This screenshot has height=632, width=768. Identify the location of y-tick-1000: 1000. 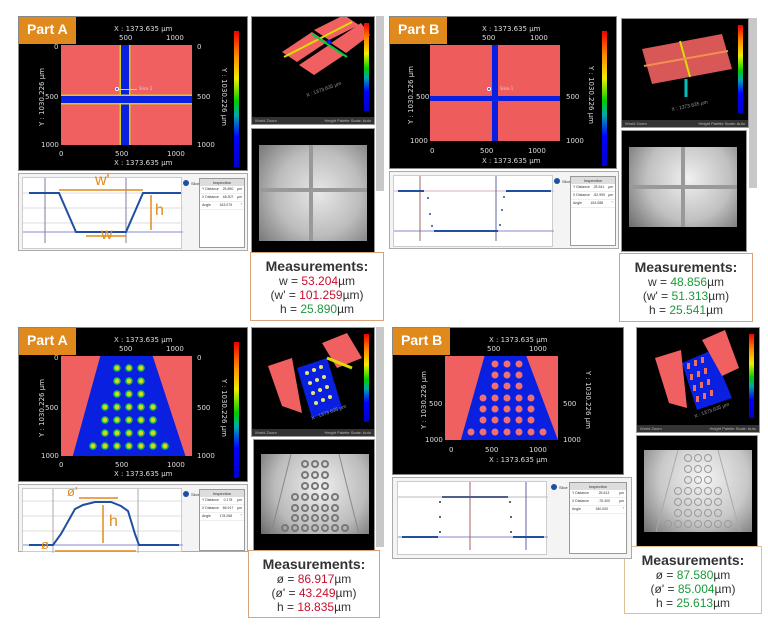
(434, 440).